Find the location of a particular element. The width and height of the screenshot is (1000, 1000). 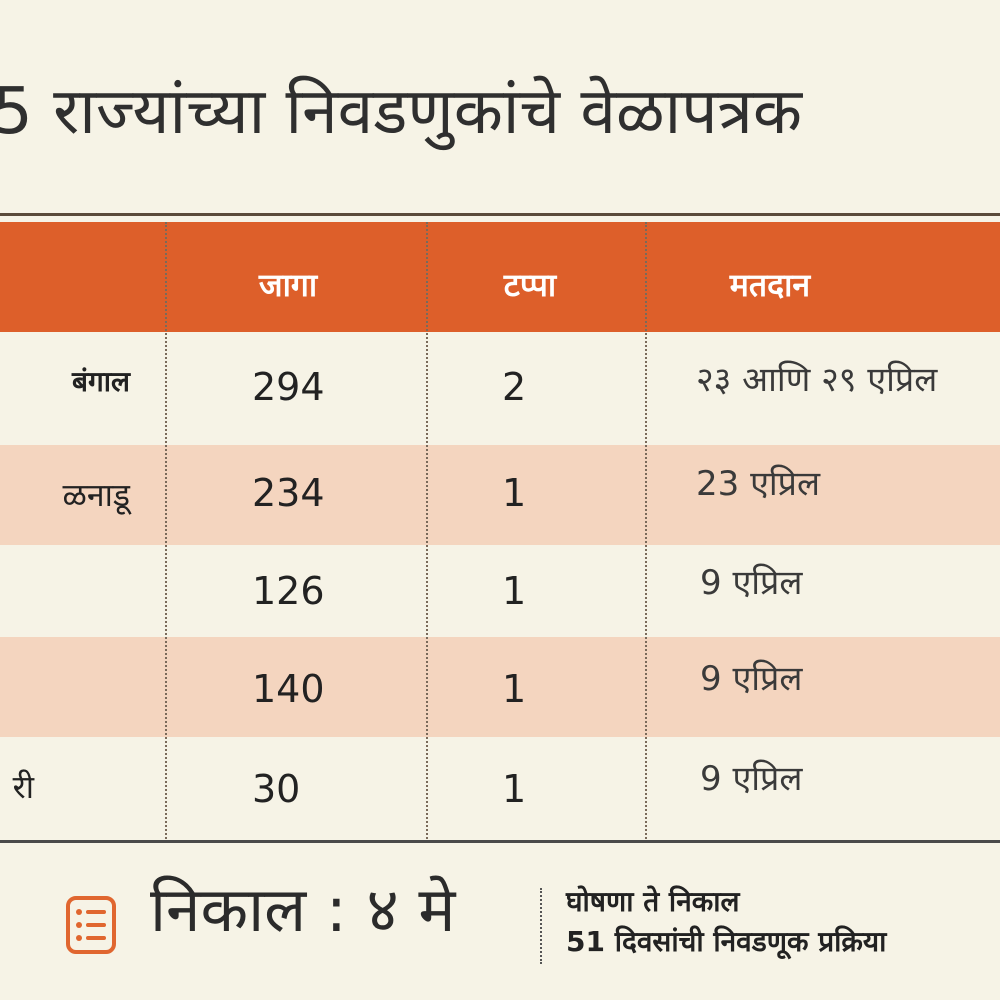

table-row: 126 1 9 एप्रिल is located at coordinates (500, 595).